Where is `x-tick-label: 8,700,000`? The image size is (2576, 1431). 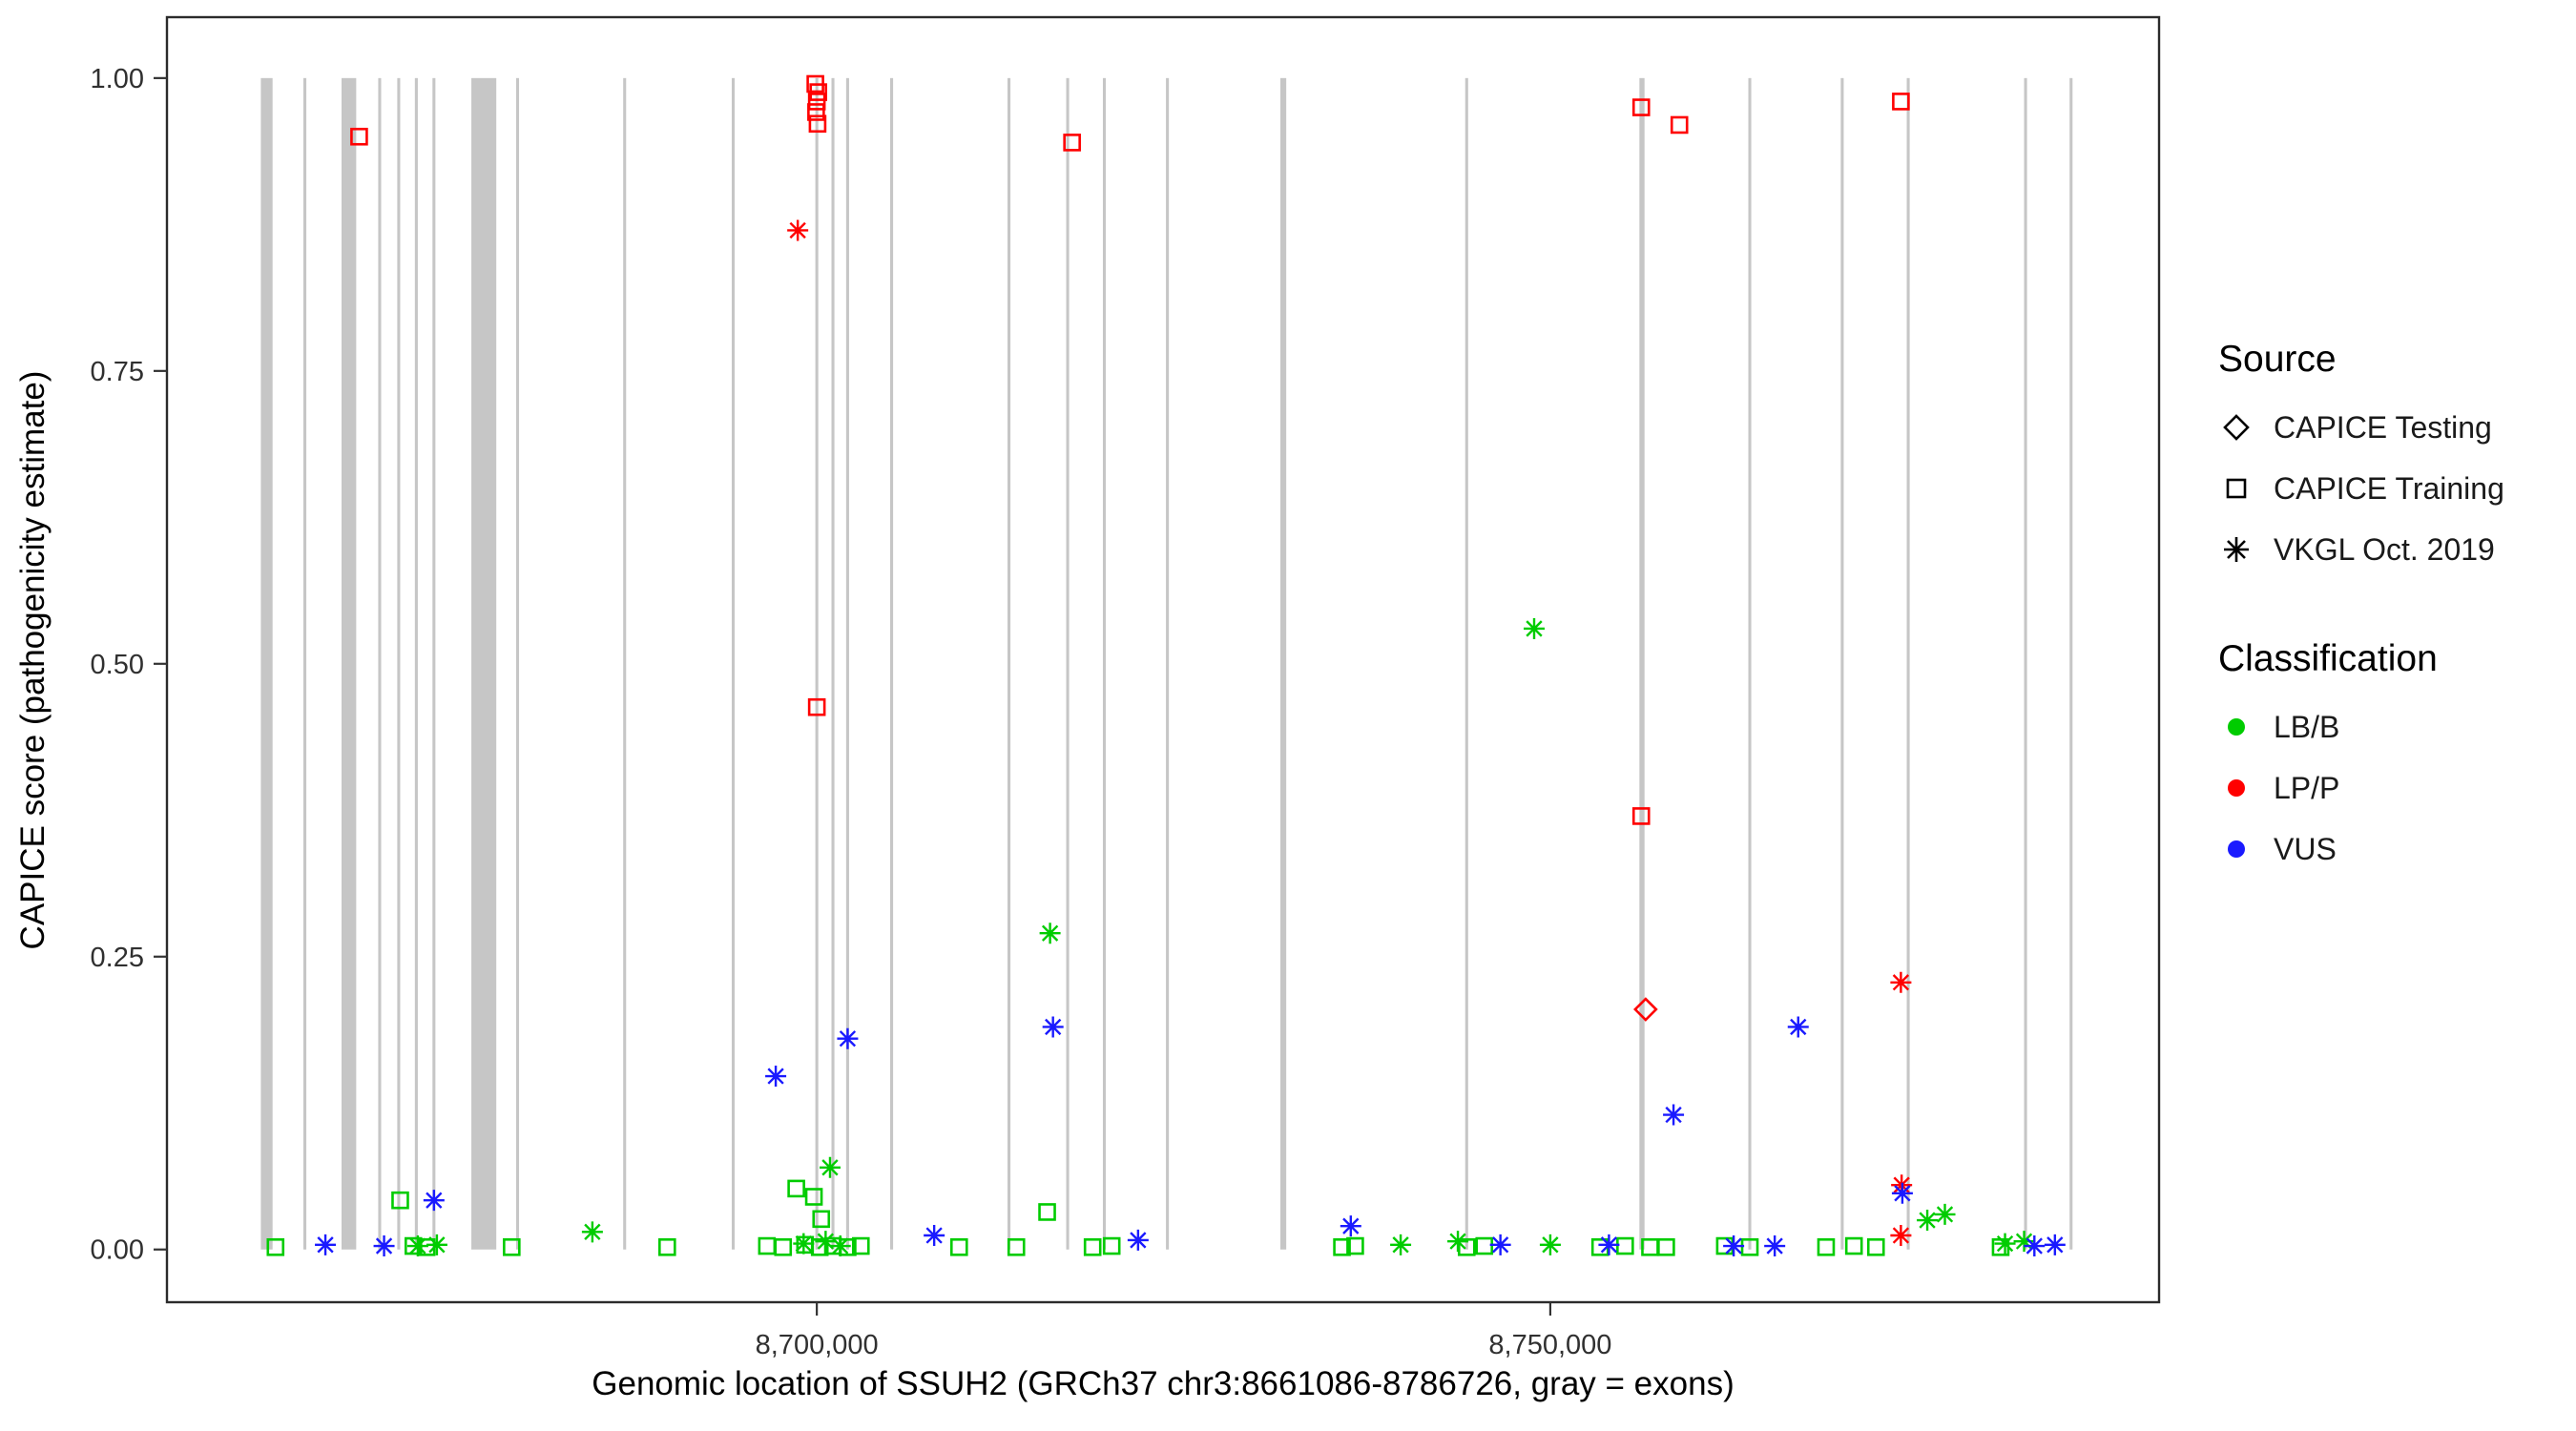 x-tick-label: 8,700,000 is located at coordinates (817, 1345).